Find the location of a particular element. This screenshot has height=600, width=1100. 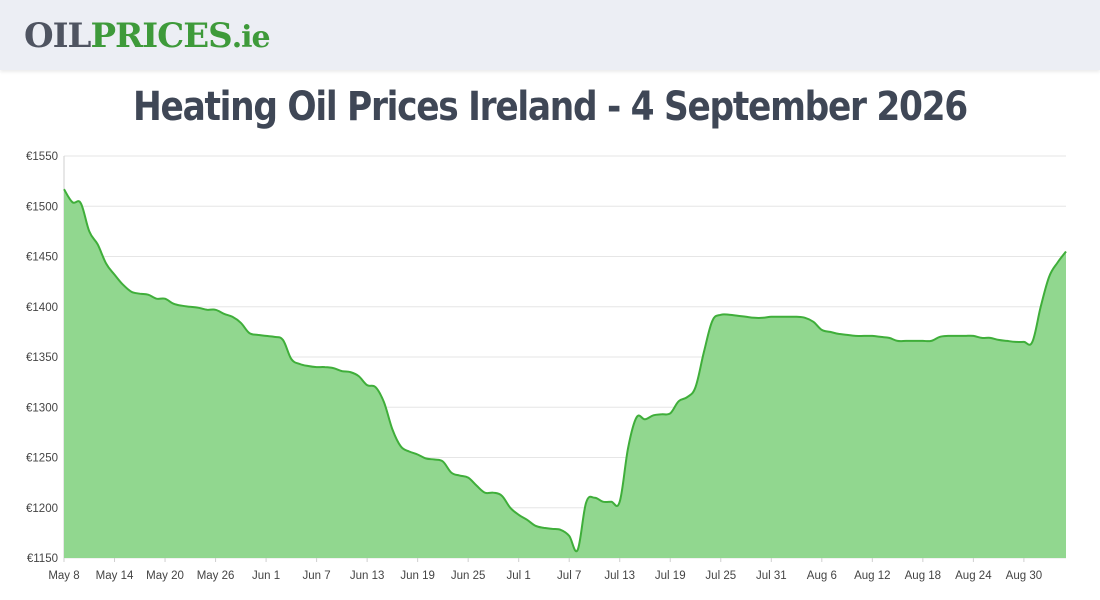

x-tick-label: Jul 7 is located at coordinates (569, 576).